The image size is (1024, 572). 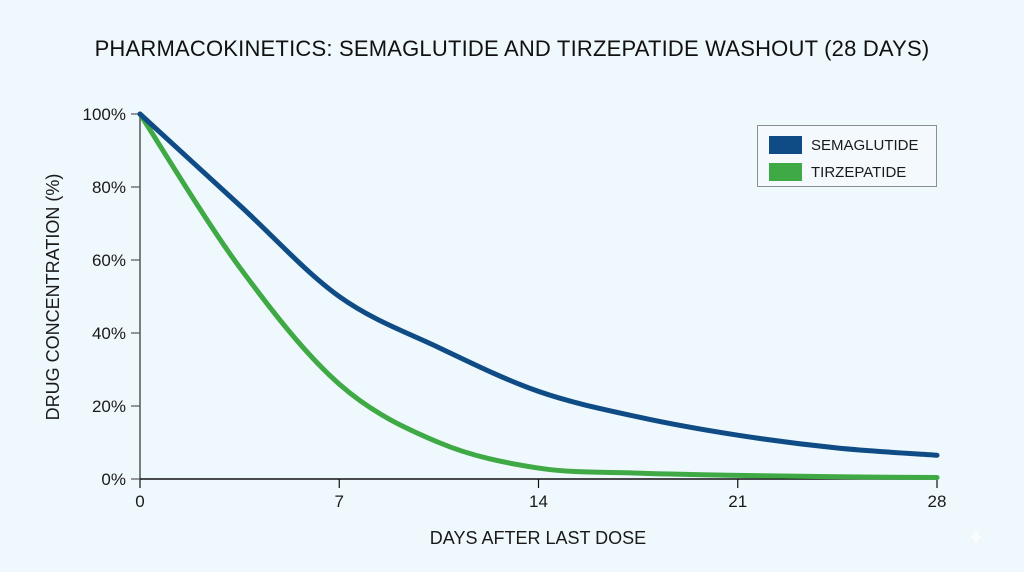 I want to click on y-tick-label: 100%, so click(x=104, y=114).